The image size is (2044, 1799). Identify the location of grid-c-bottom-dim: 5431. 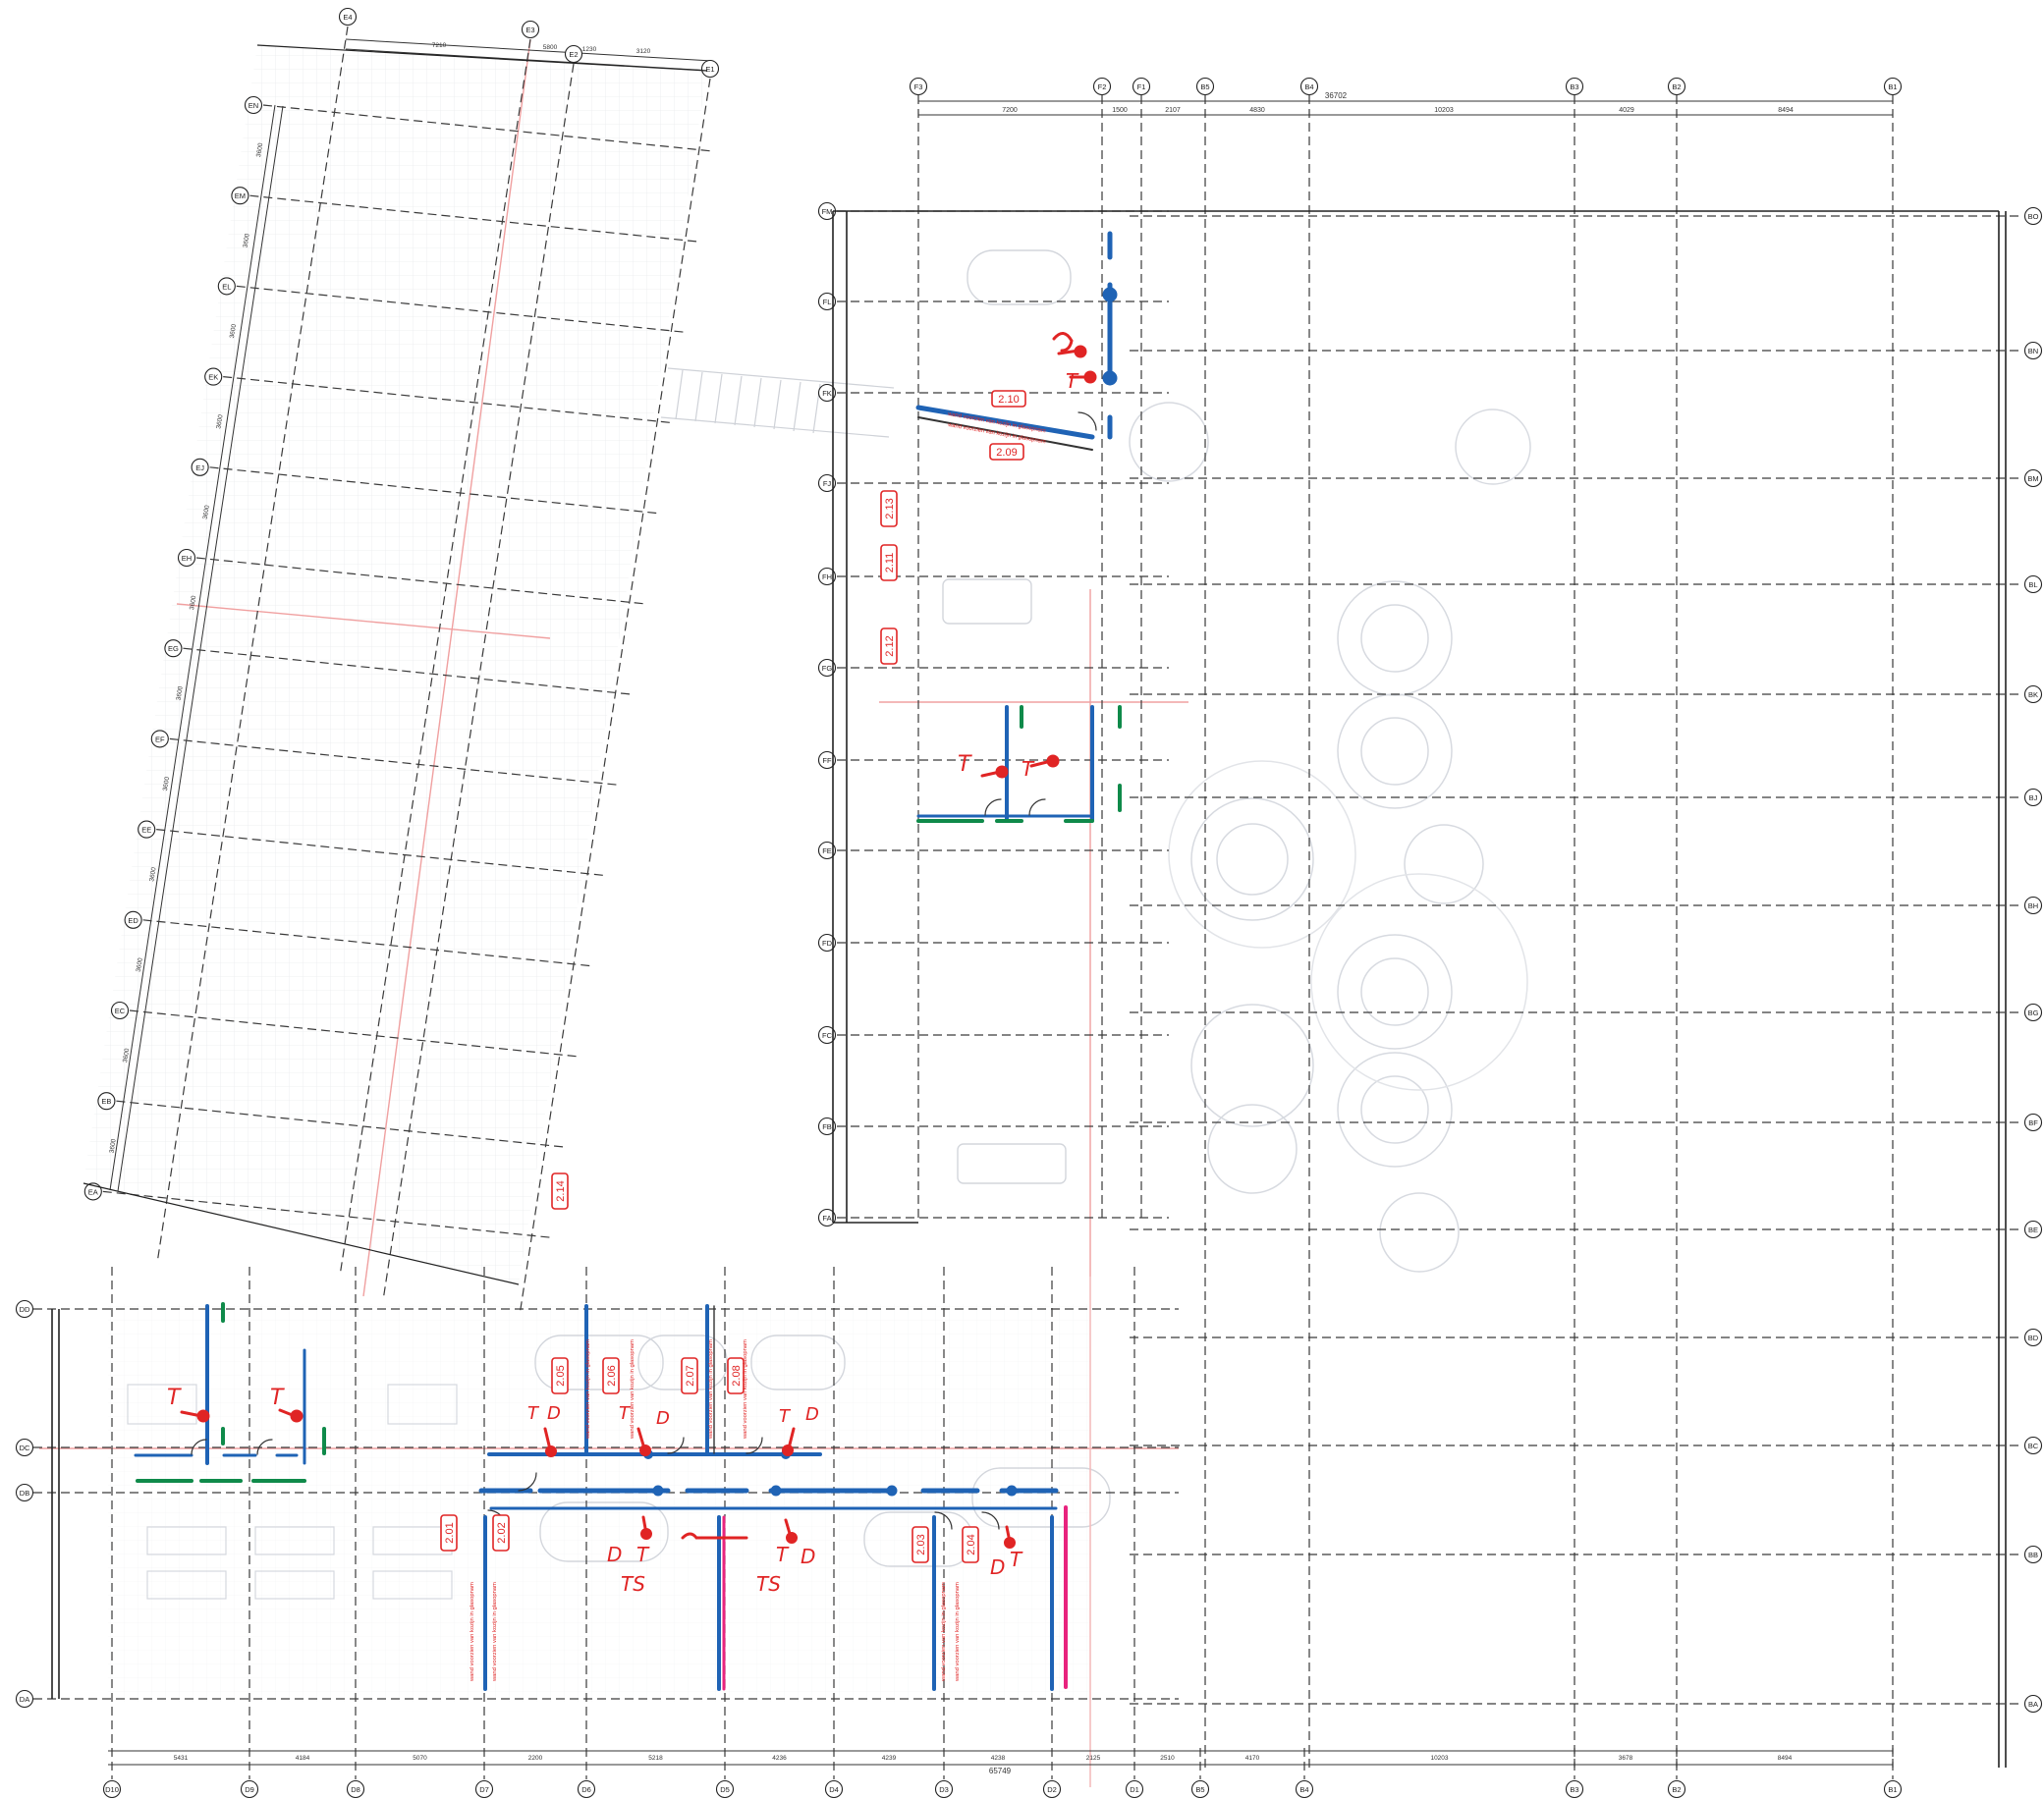
(181, 1758).